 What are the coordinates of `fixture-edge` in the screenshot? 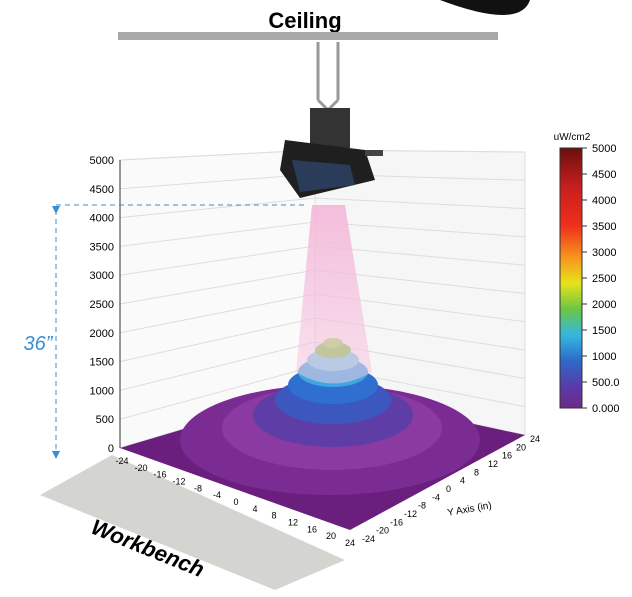 It's located at (485, 7).